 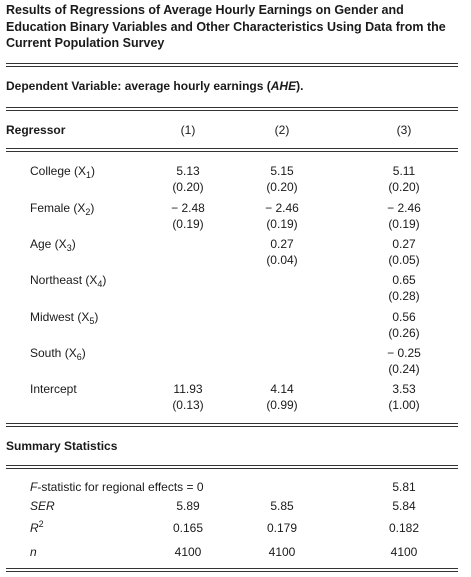 What do you see at coordinates (64, 318) in the screenshot?
I see `regressor-midwest: Midwest (X5)` at bounding box center [64, 318].